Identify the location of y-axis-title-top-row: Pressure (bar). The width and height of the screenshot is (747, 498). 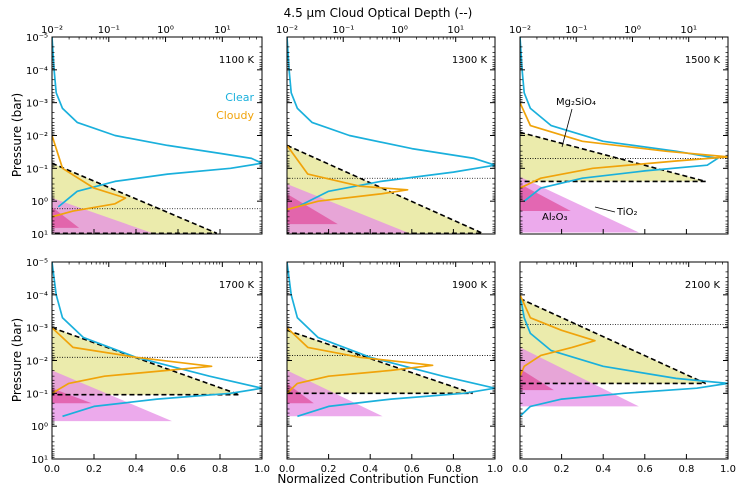
(17, 135).